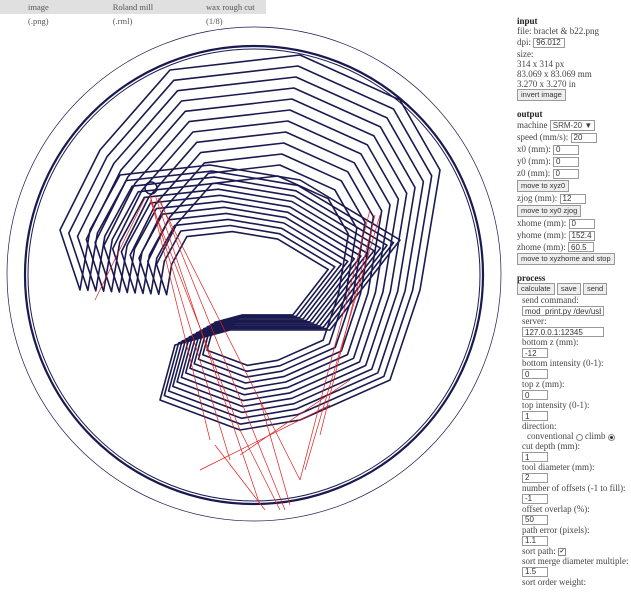  Describe the element at coordinates (542, 222) in the screenshot. I see `xhome-label: xhome (mm):` at that location.